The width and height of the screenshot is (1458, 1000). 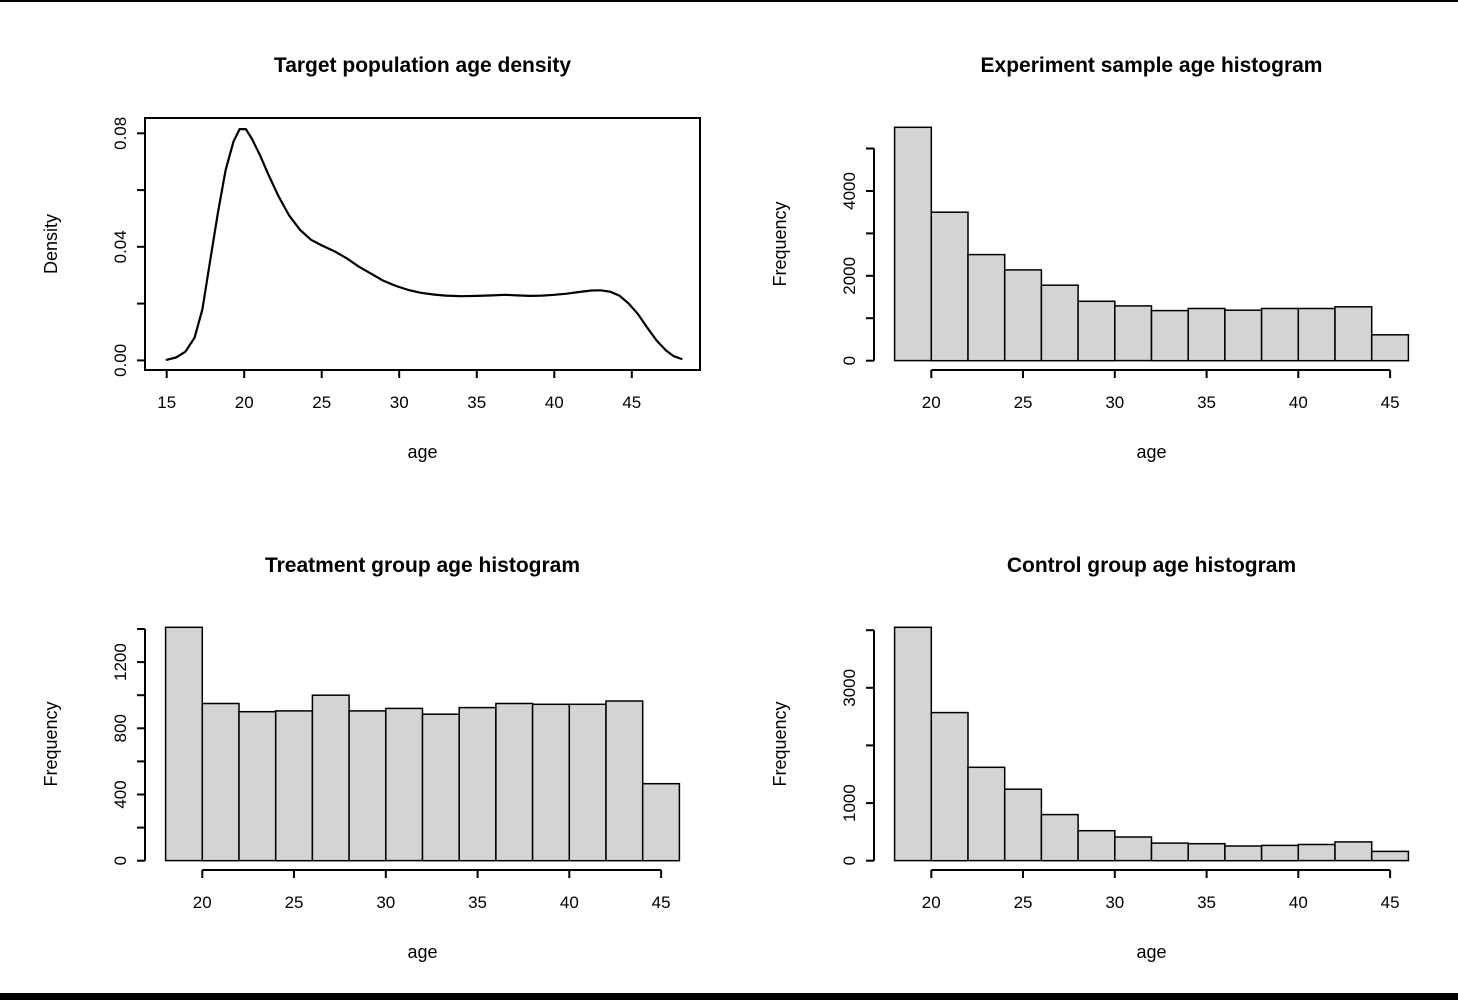 I want to click on y-tick-label-3000: 3000, so click(x=849, y=688).